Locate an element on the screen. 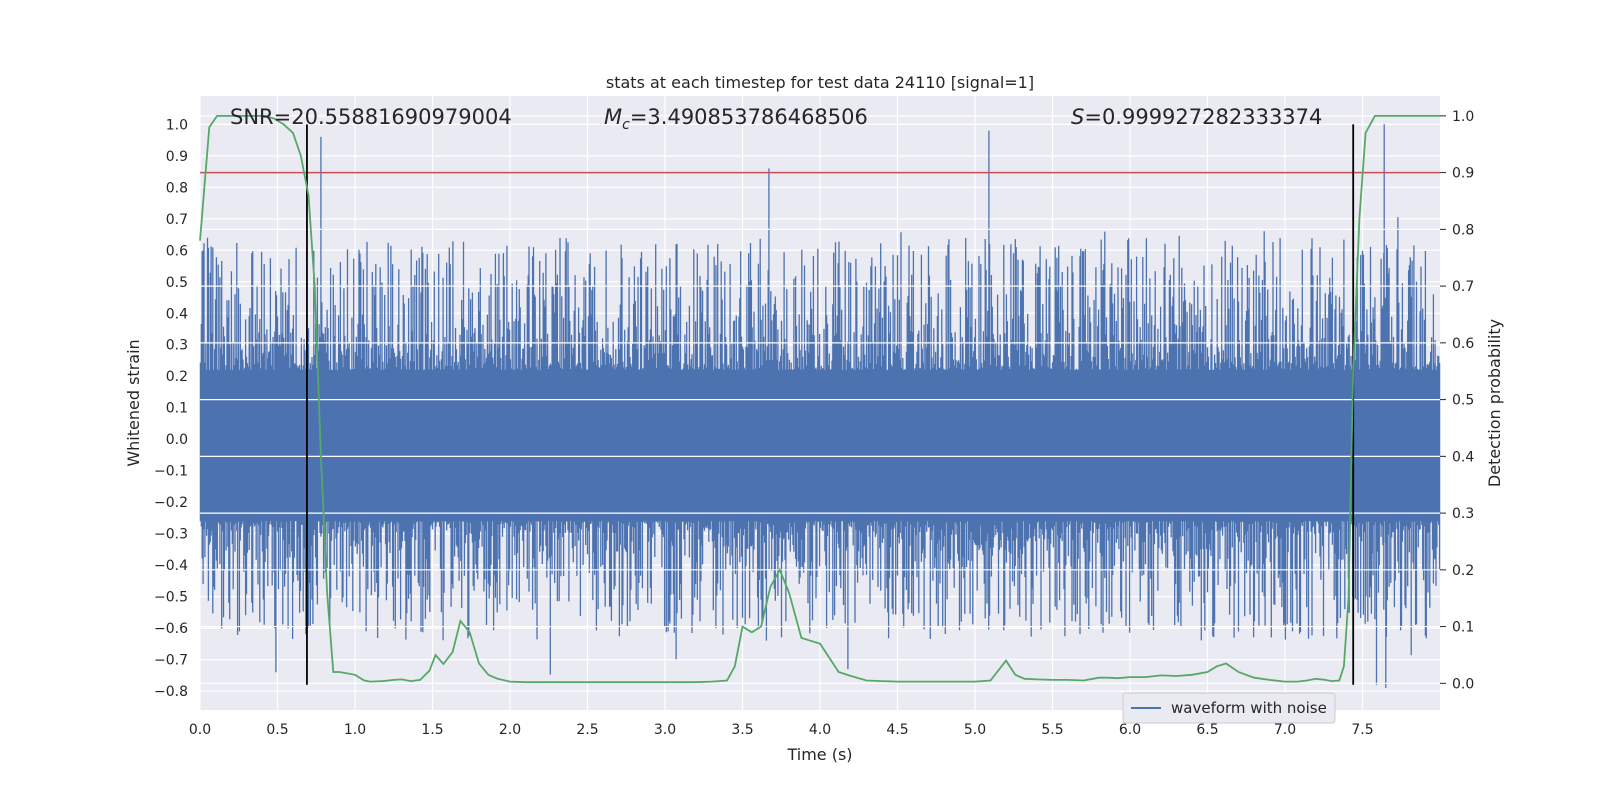 The width and height of the screenshot is (1600, 800). right-y-tick-label: 0.7 is located at coordinates (1463, 287).